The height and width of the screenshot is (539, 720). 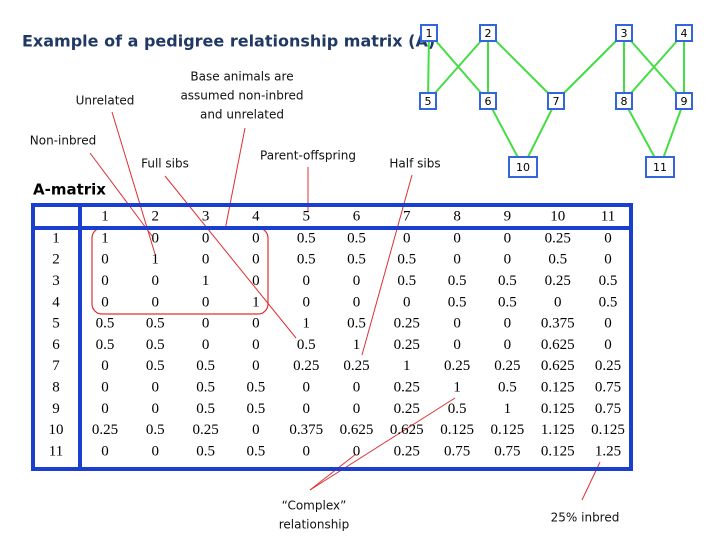 What do you see at coordinates (428, 101) in the screenshot?
I see `node-label: 5` at bounding box center [428, 101].